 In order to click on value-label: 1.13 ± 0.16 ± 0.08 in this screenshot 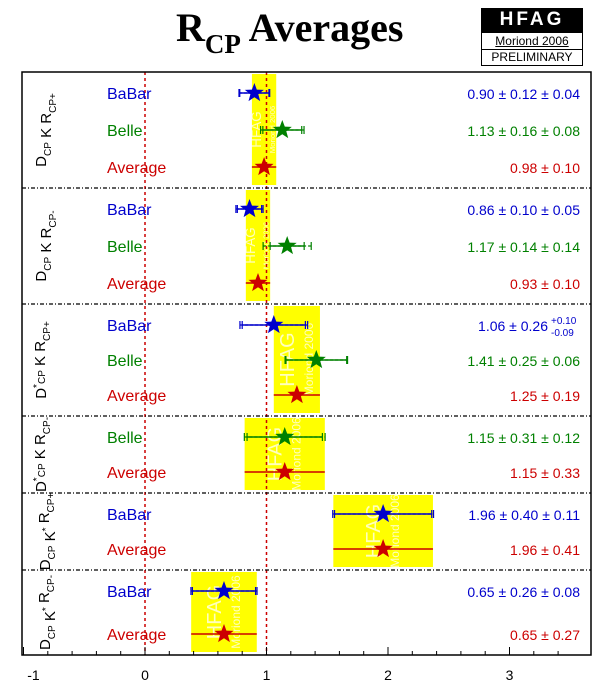, I will do `click(523, 131)`.